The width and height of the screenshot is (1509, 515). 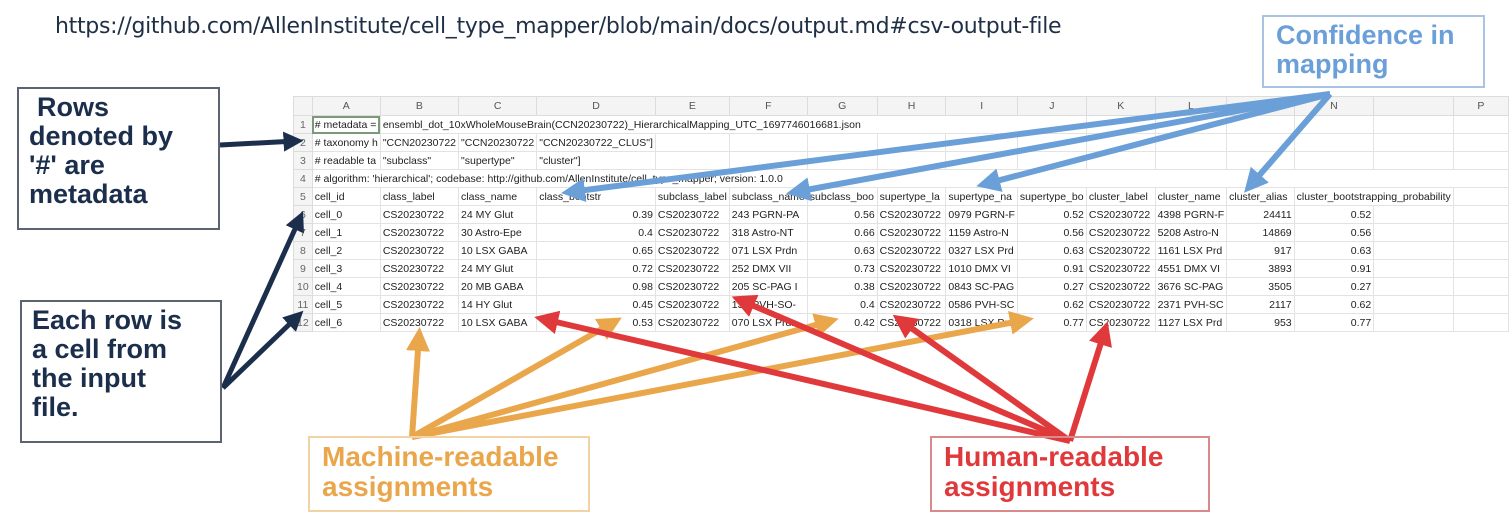 I want to click on data-cell: 0.38, so click(x=842, y=286).